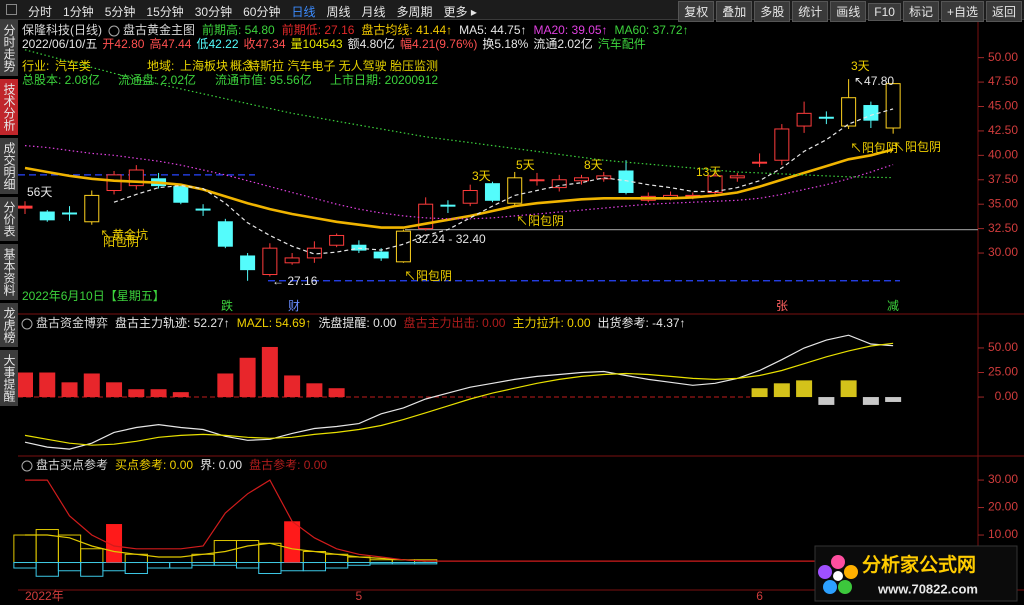 The width and height of the screenshot is (1024, 605). I want to click on panel-header-item: 盘古买点参考, so click(72, 464).